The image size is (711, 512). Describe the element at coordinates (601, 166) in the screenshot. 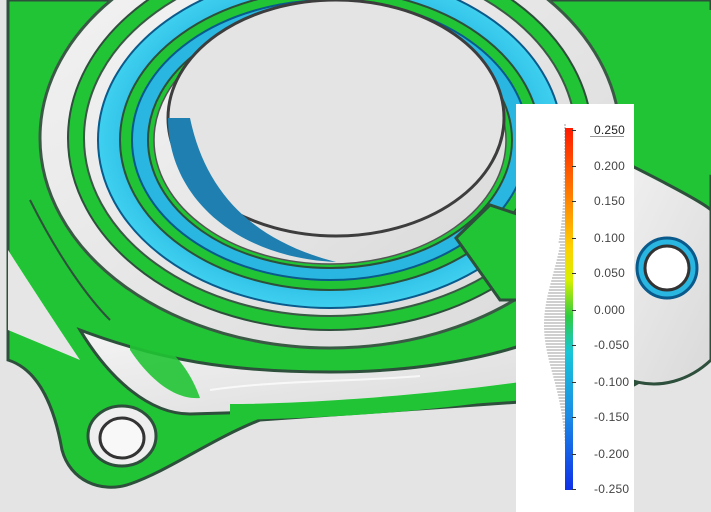

I see `legend-tick: 0.200` at that location.